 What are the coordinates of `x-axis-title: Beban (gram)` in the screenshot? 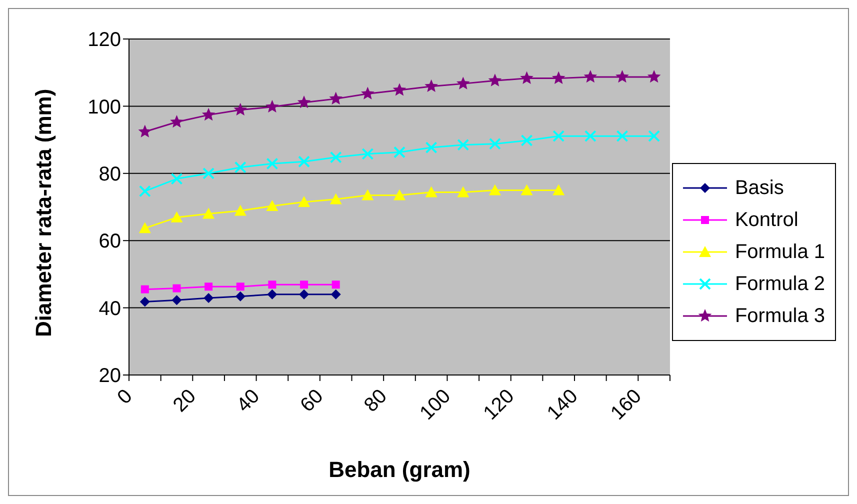 It's located at (399, 469).